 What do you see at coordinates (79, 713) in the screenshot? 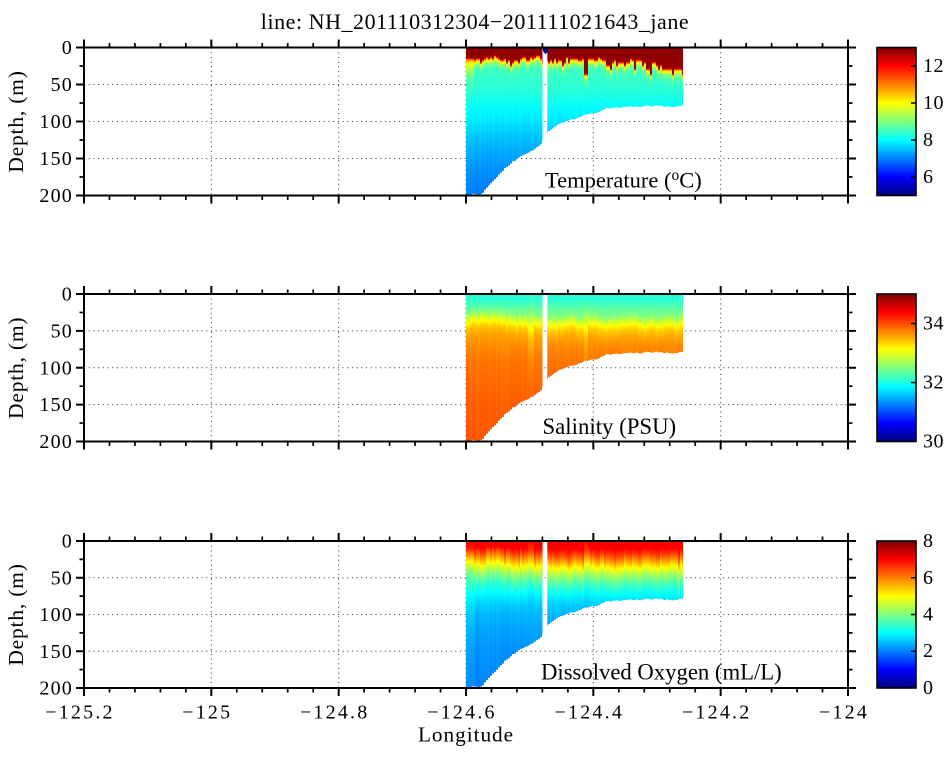
I see `svg-text: −125.2` at bounding box center [79, 713].